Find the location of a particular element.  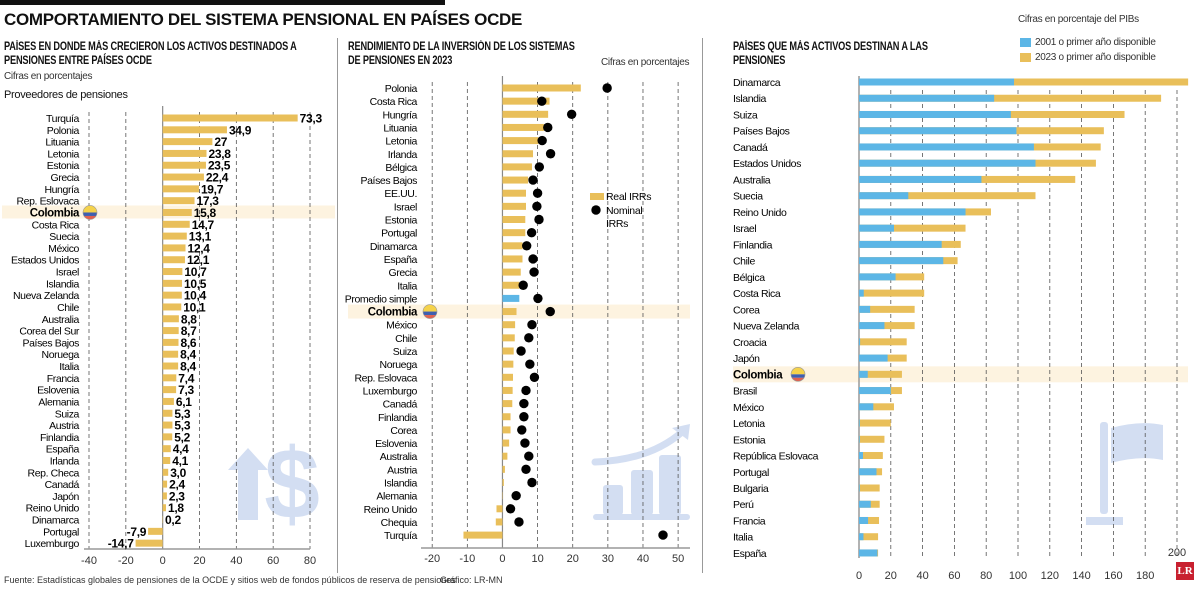

x-tick-label: 80 is located at coordinates (310, 561).